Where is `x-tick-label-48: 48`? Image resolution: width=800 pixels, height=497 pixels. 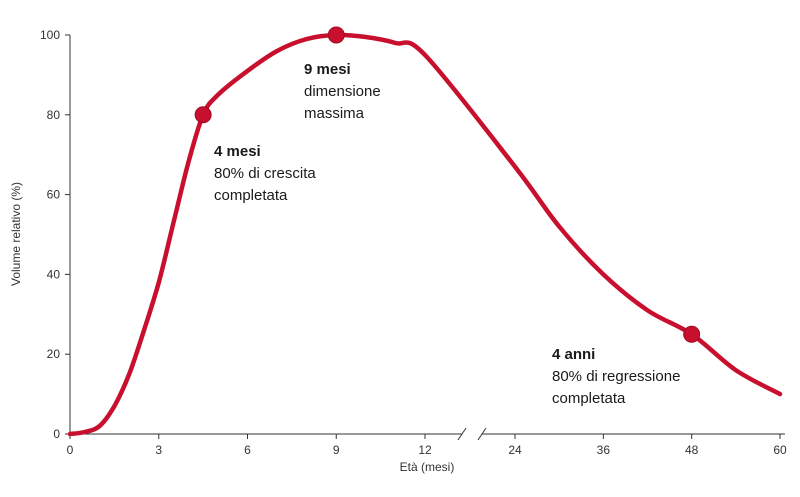 x-tick-label-48: 48 is located at coordinates (692, 450).